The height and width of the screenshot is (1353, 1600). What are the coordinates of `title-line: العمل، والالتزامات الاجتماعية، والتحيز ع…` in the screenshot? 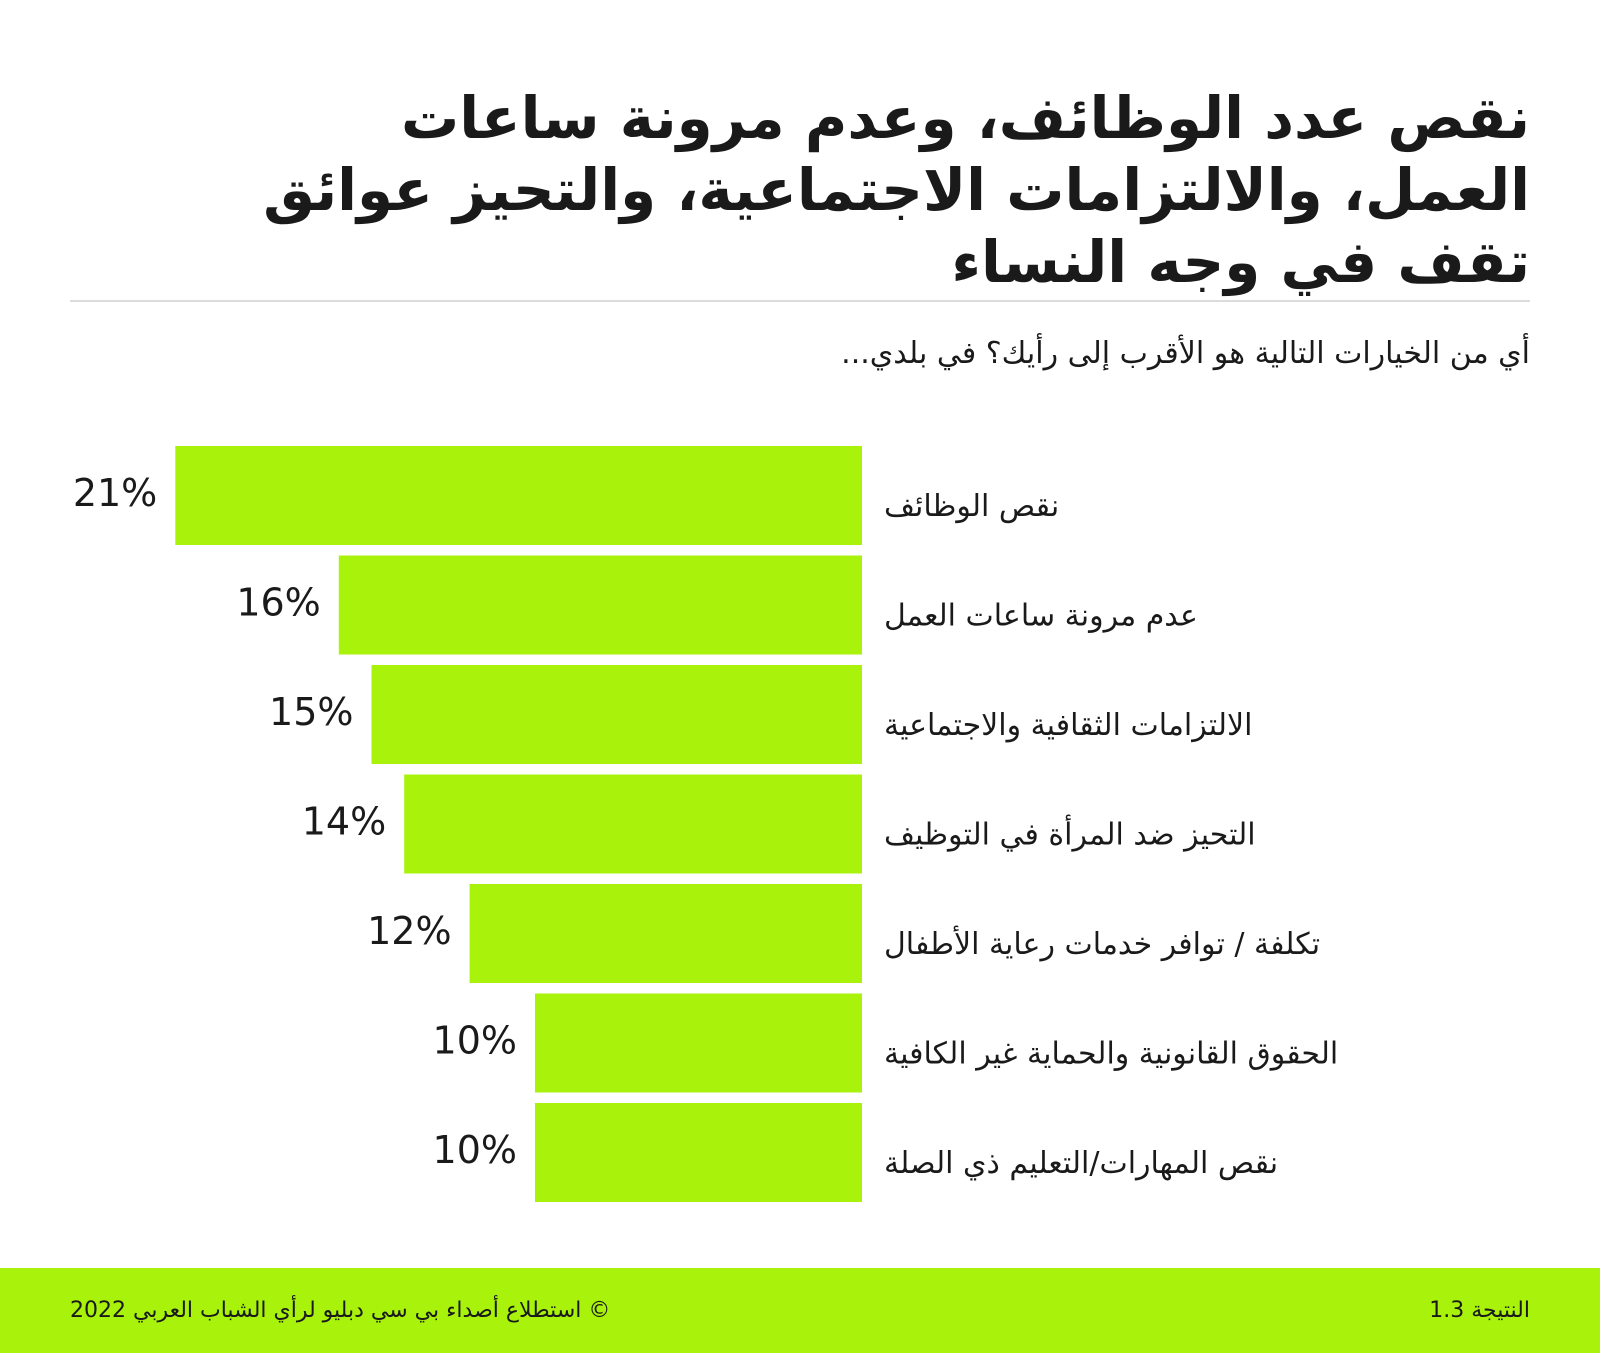 It's located at (896, 190).